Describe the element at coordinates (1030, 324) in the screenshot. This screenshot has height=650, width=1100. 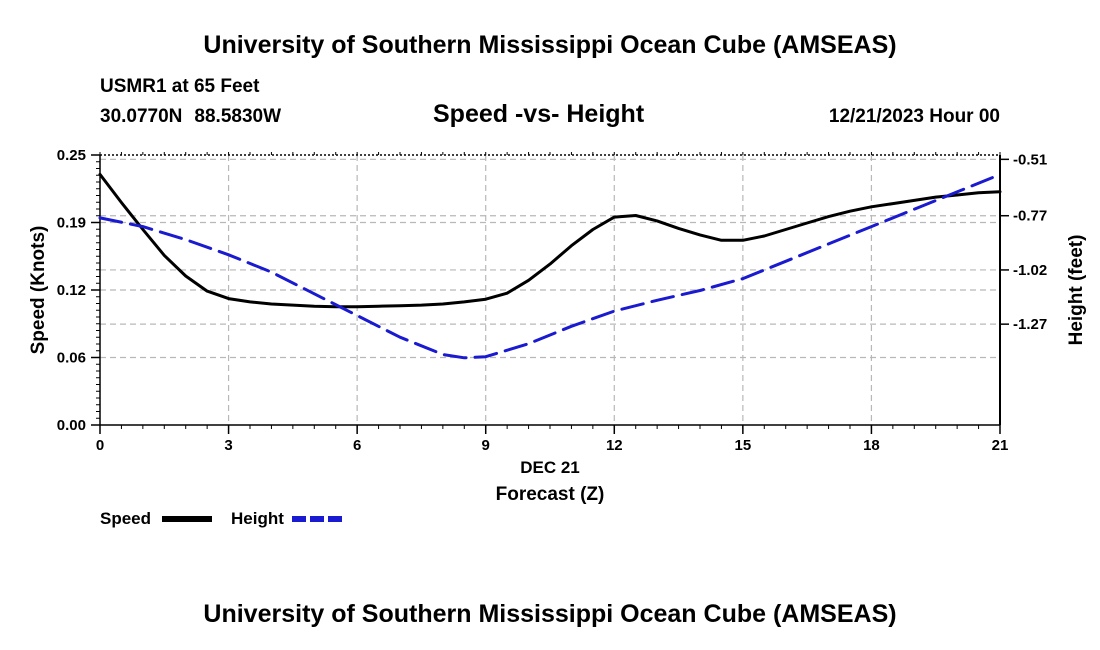
I see `y2-tick-label: -1.27` at that location.